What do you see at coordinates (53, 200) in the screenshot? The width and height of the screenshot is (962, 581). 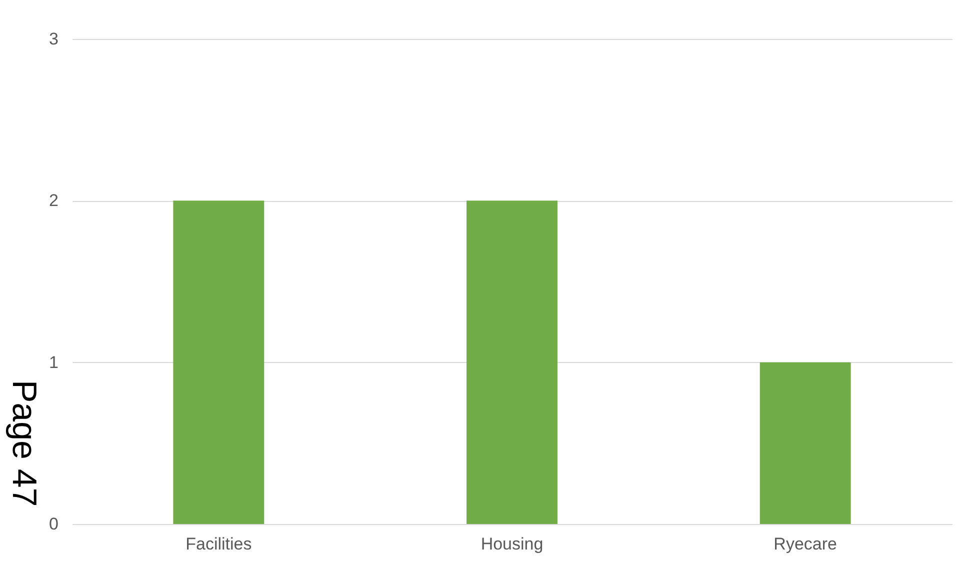 I see `y-tick-label: 2` at bounding box center [53, 200].